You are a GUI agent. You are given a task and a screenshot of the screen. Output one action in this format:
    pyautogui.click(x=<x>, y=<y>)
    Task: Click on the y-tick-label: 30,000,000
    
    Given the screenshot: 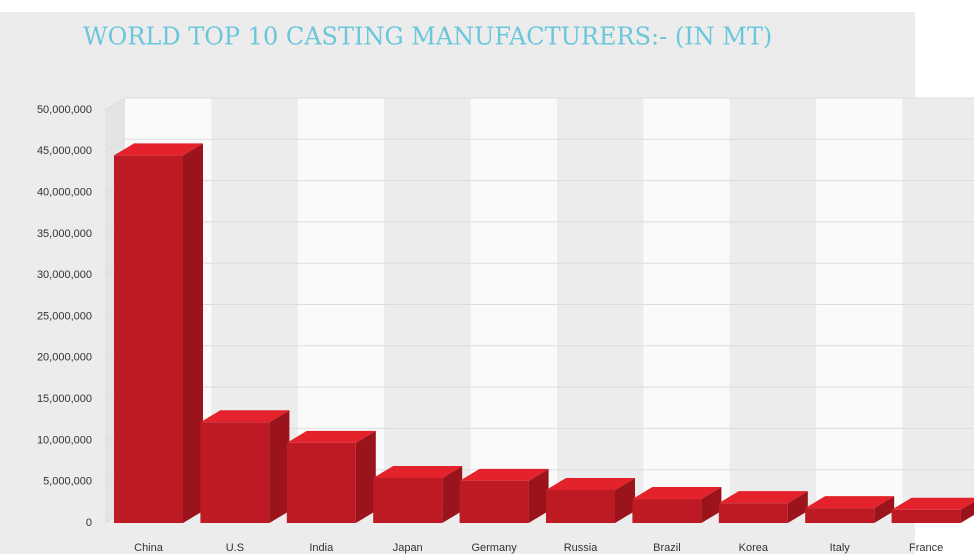 What is the action you would take?
    pyautogui.click(x=64, y=275)
    